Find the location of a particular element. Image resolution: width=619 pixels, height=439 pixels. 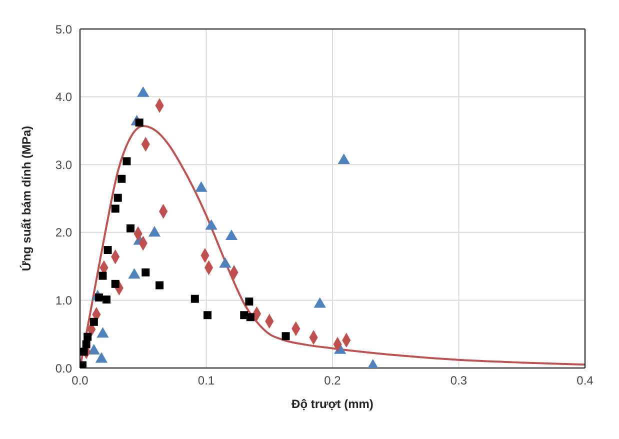

x-axis-title: Độ trượt (mm) is located at coordinates (333, 404).